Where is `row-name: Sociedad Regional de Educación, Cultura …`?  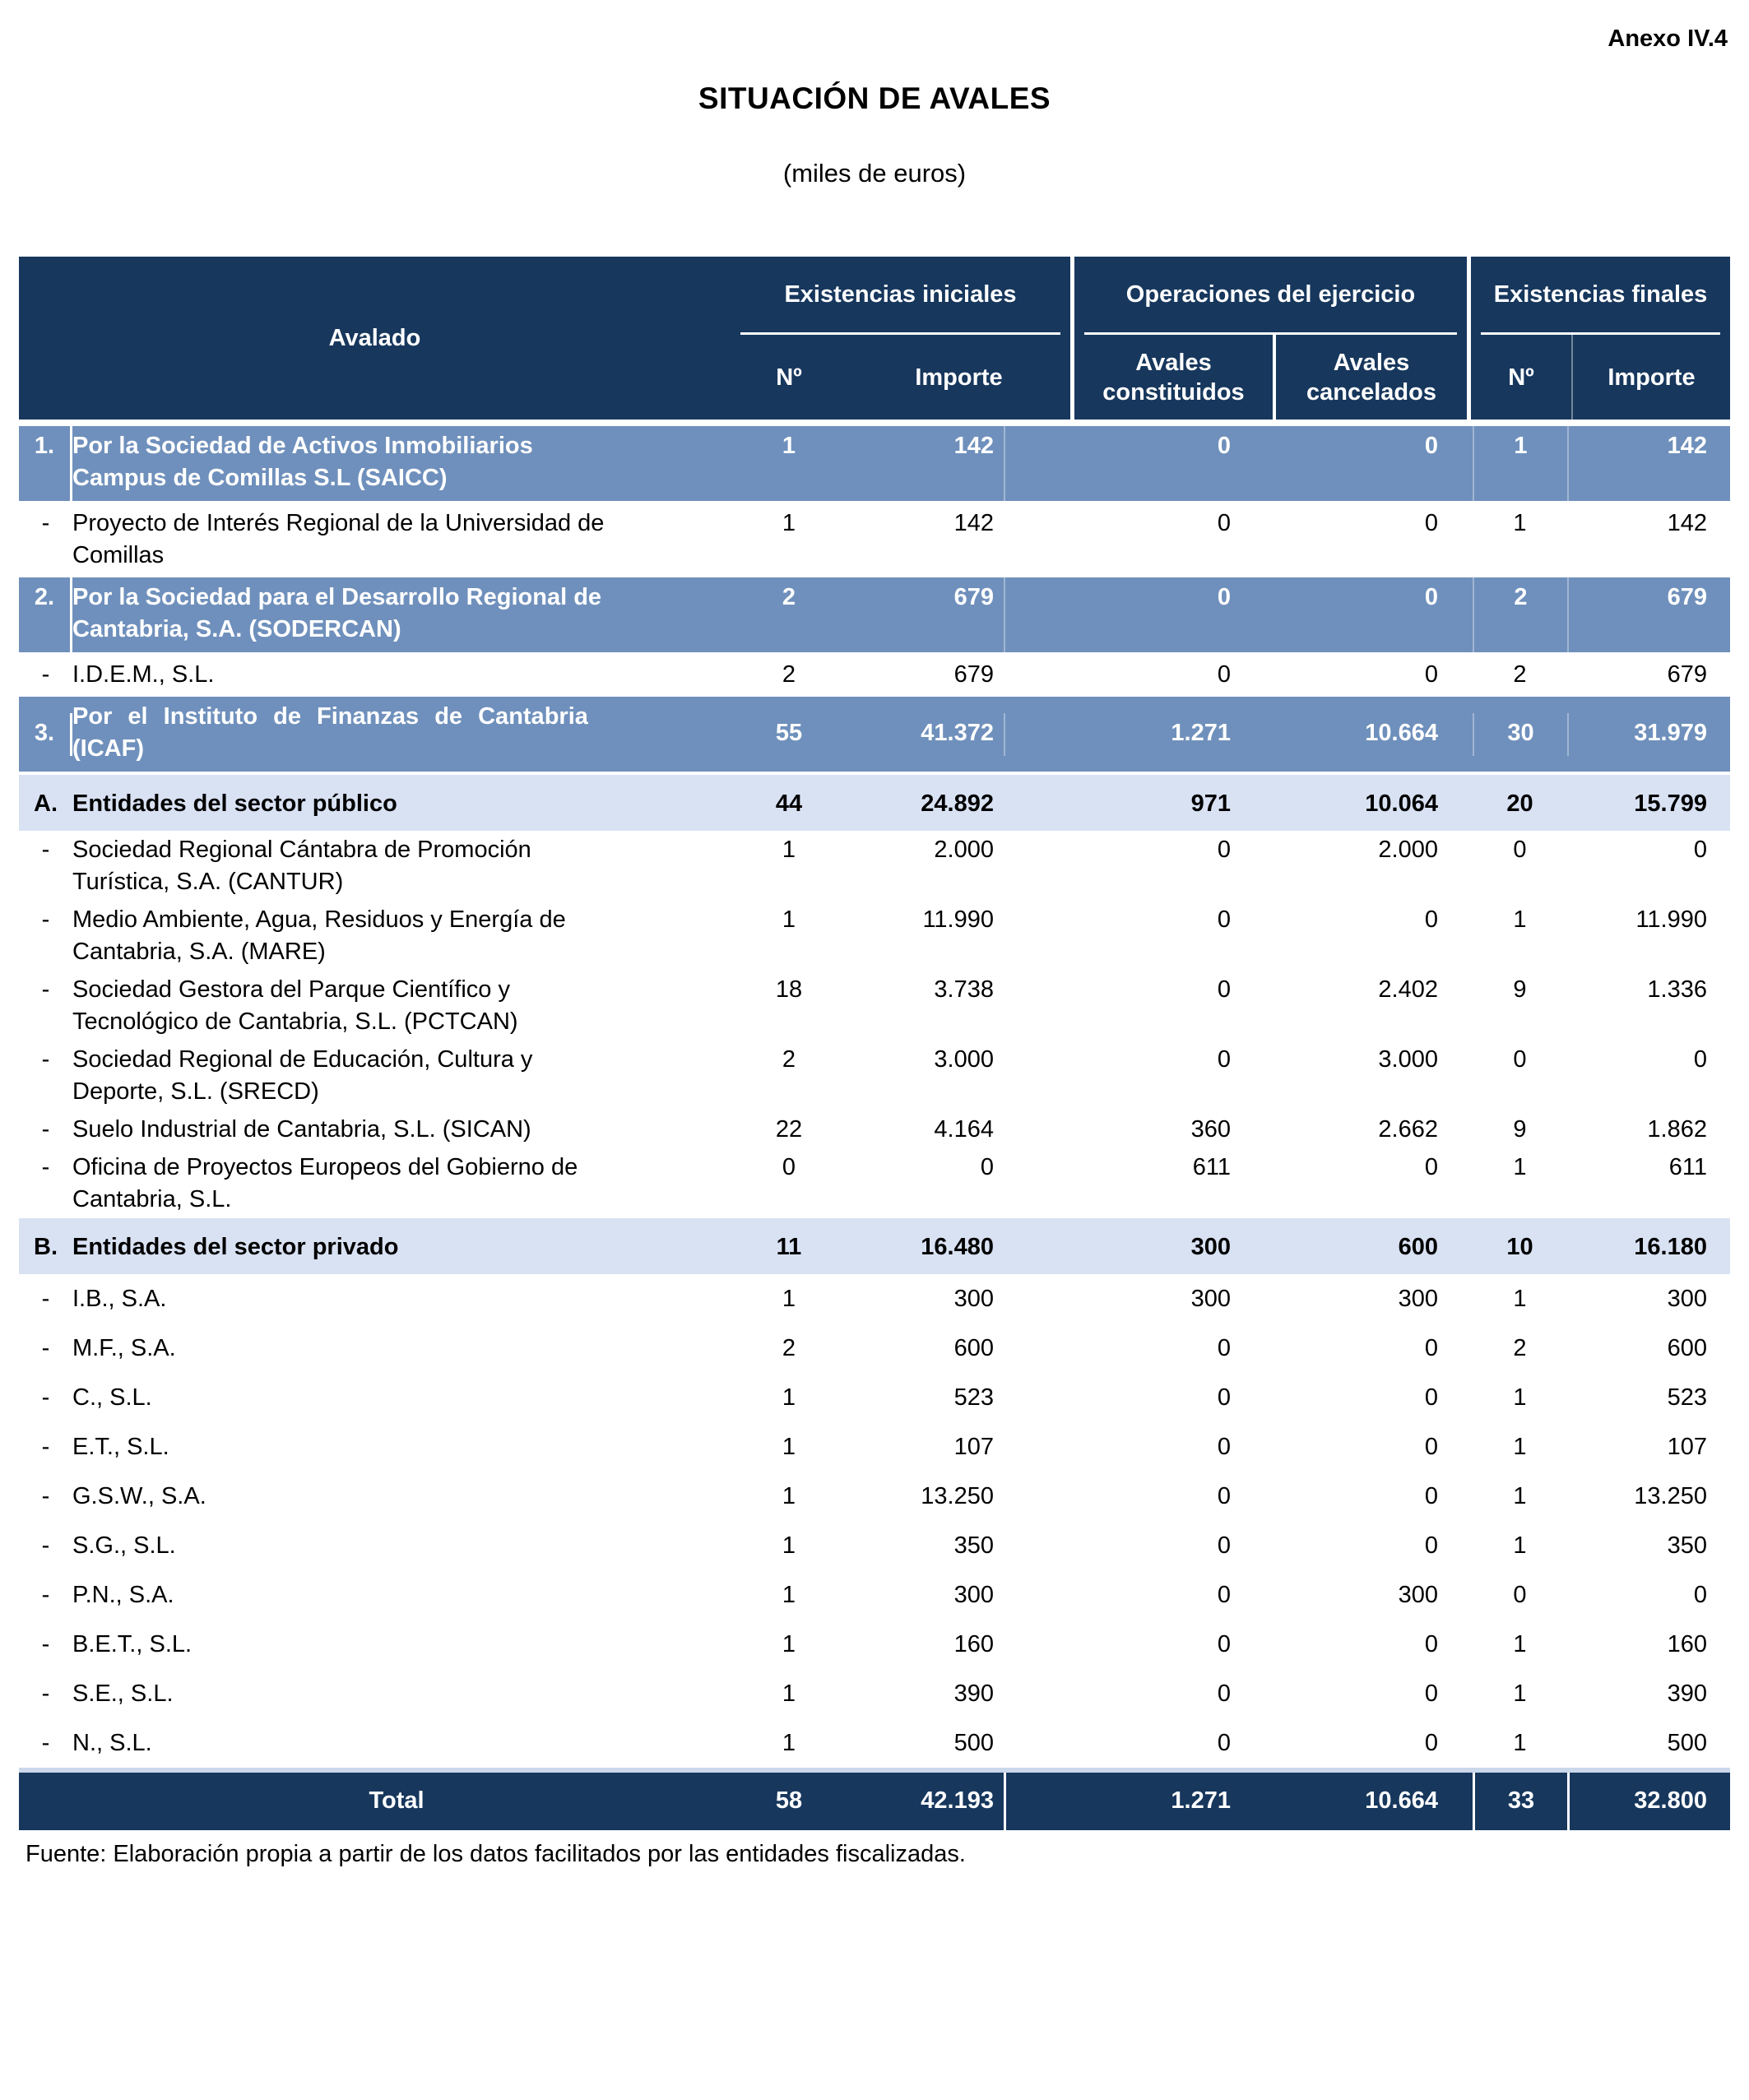
row-name: Sociedad Regional de Educación, Cultura … is located at coordinates (302, 1075).